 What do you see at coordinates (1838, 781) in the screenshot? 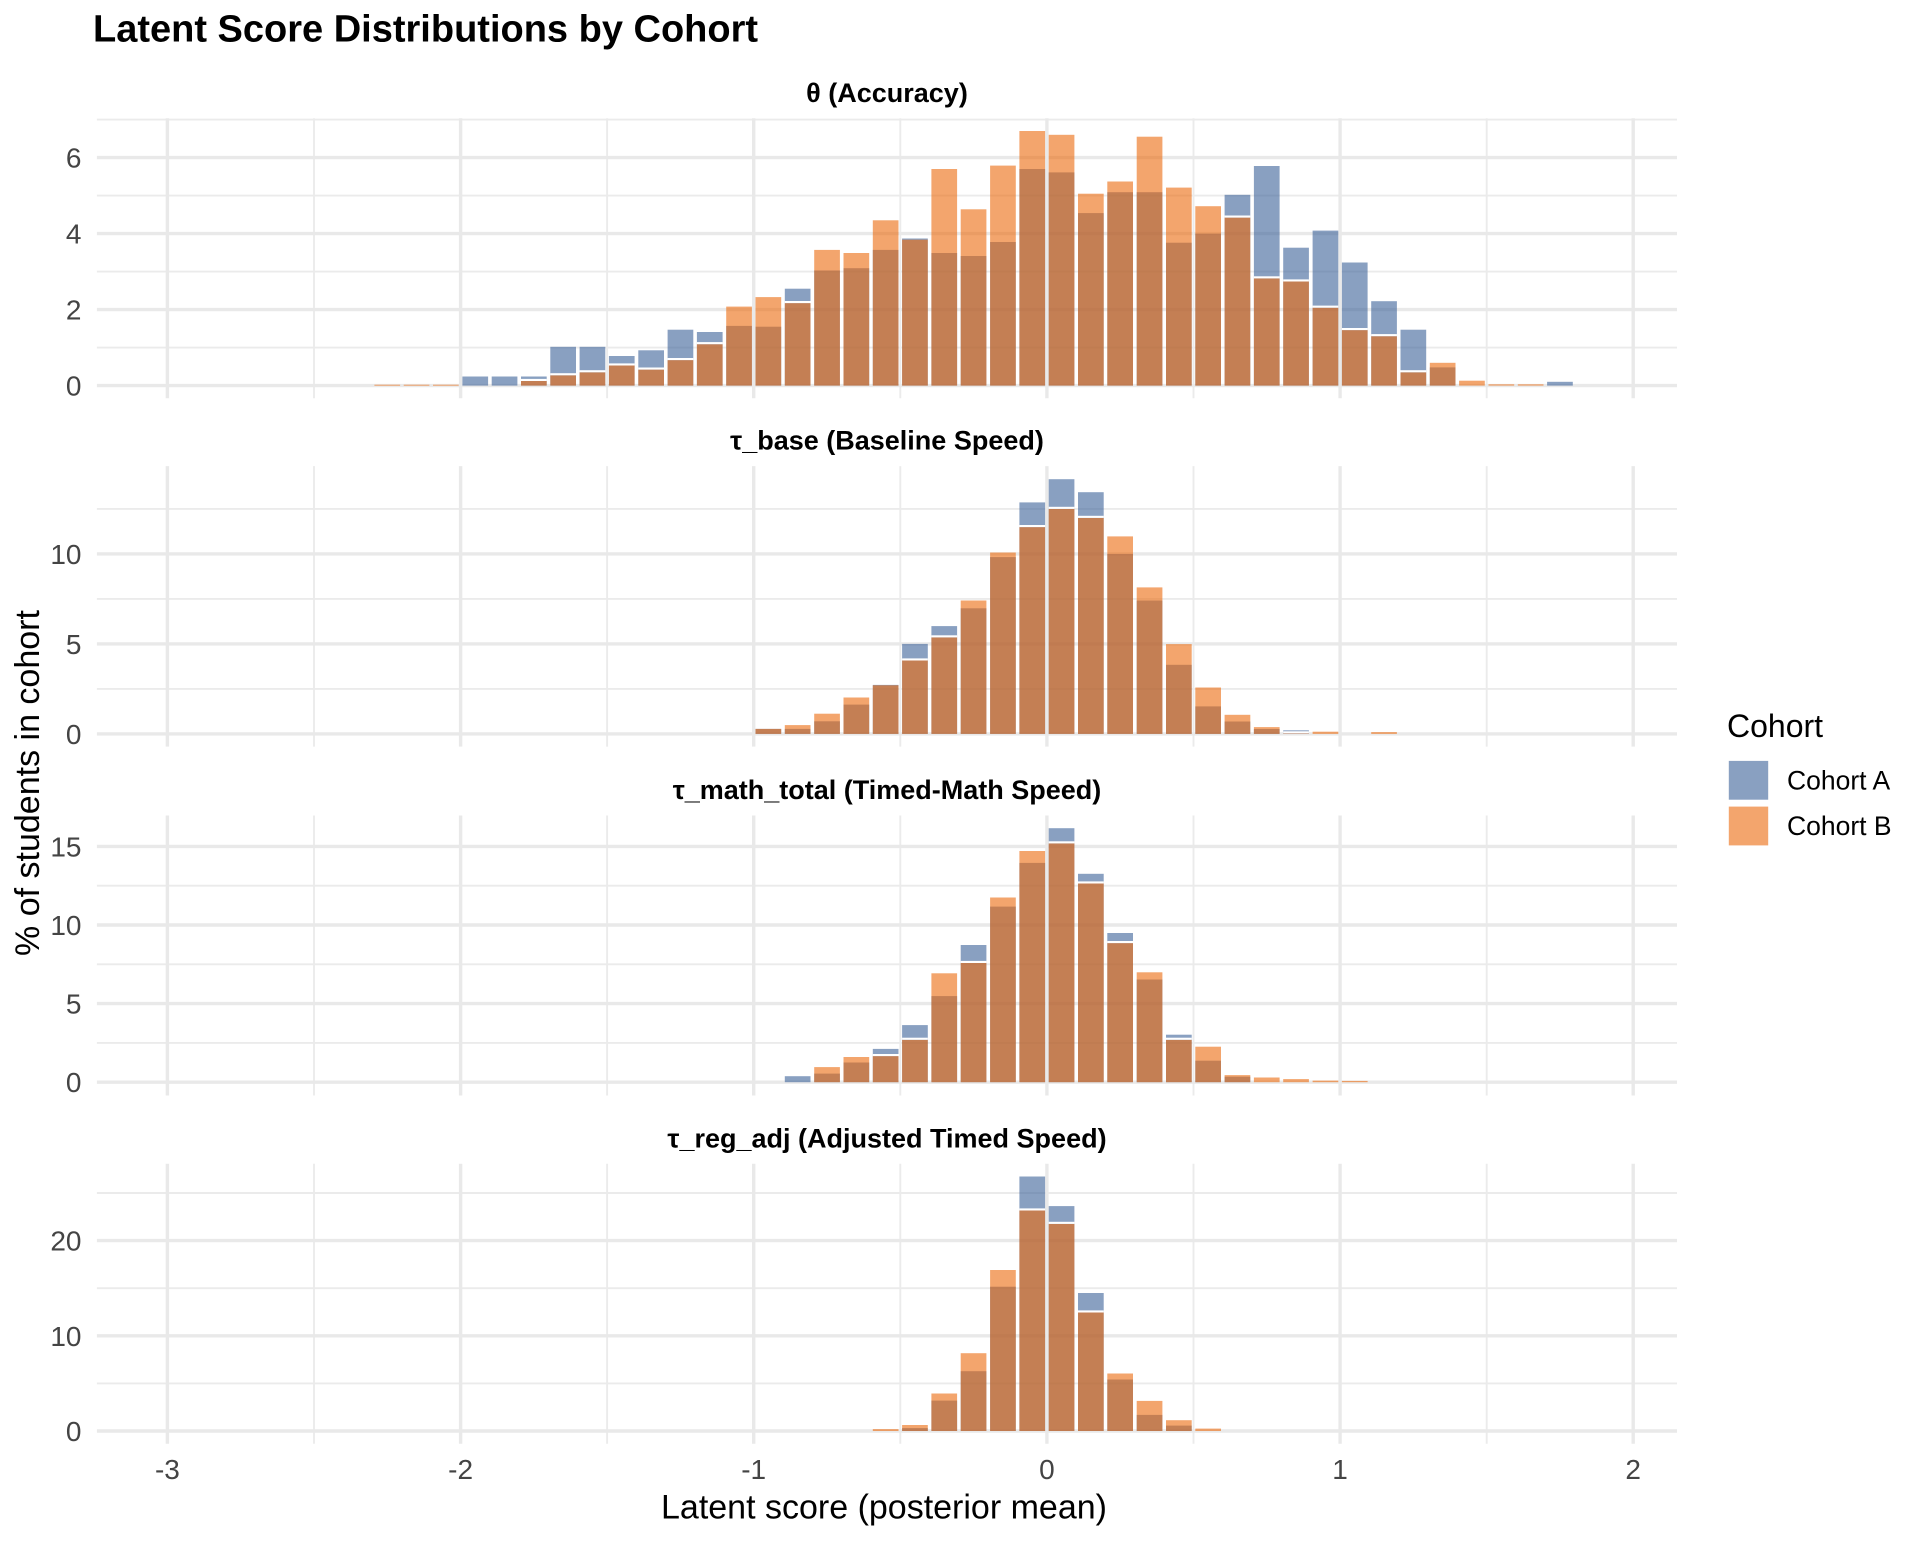
I see `svg-text: Cohort A` at bounding box center [1838, 781].